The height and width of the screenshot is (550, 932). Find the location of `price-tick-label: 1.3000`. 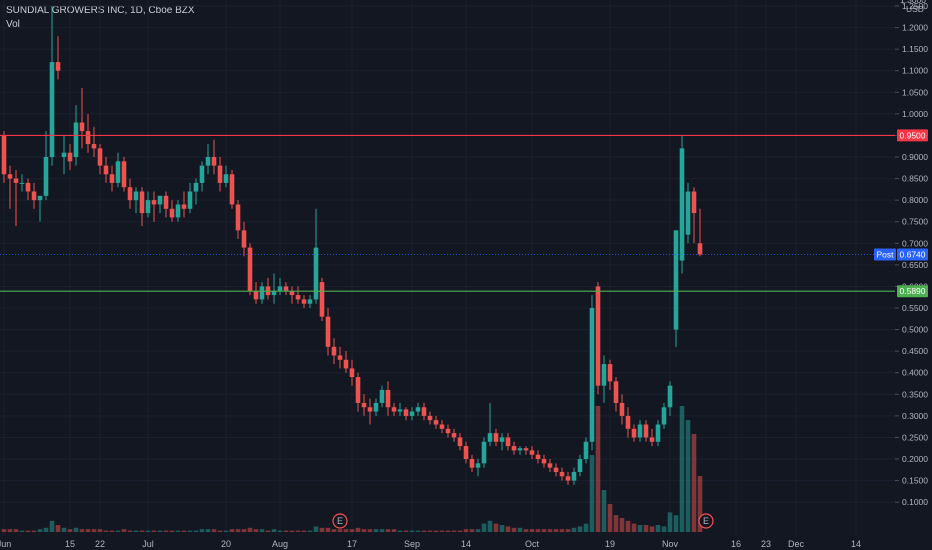

price-tick-label: 1.3000 is located at coordinates (913, 2).